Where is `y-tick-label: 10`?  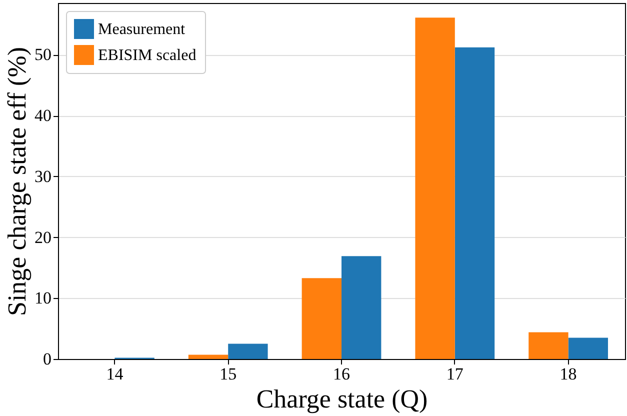 y-tick-label: 10 is located at coordinates (43, 298).